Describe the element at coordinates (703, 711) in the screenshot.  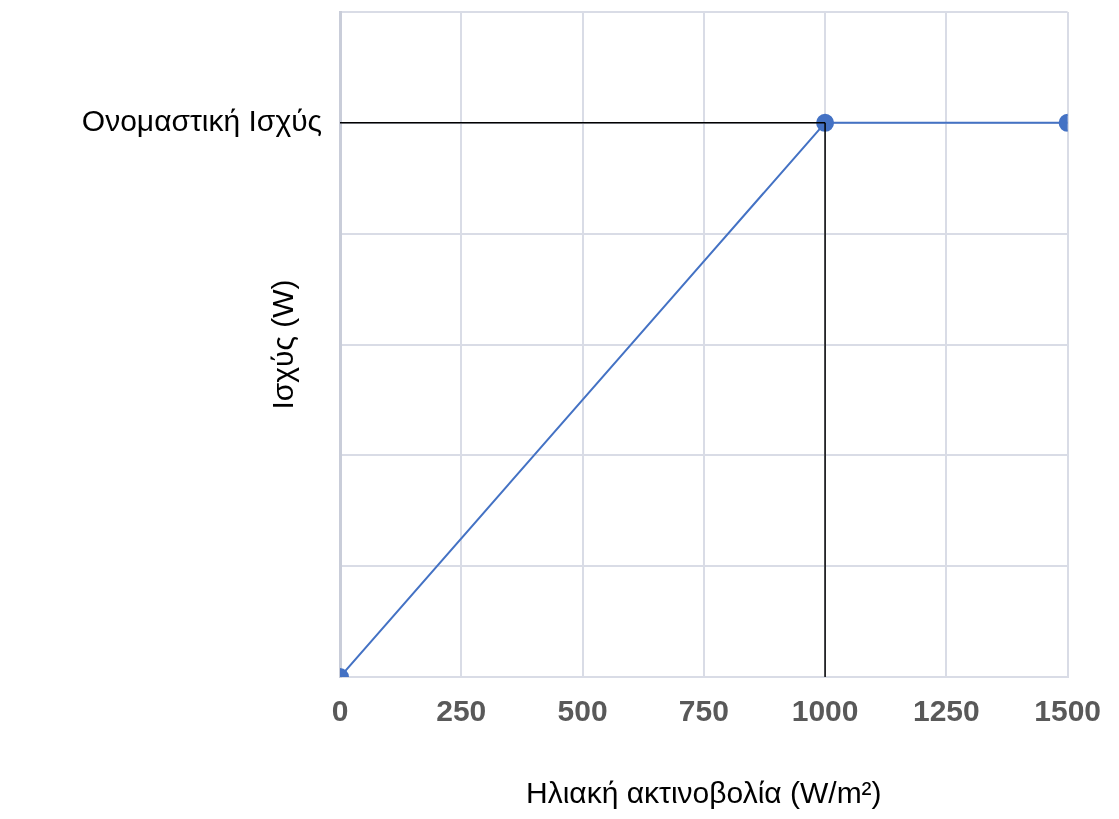
I see `x-tick-label: 750` at that location.